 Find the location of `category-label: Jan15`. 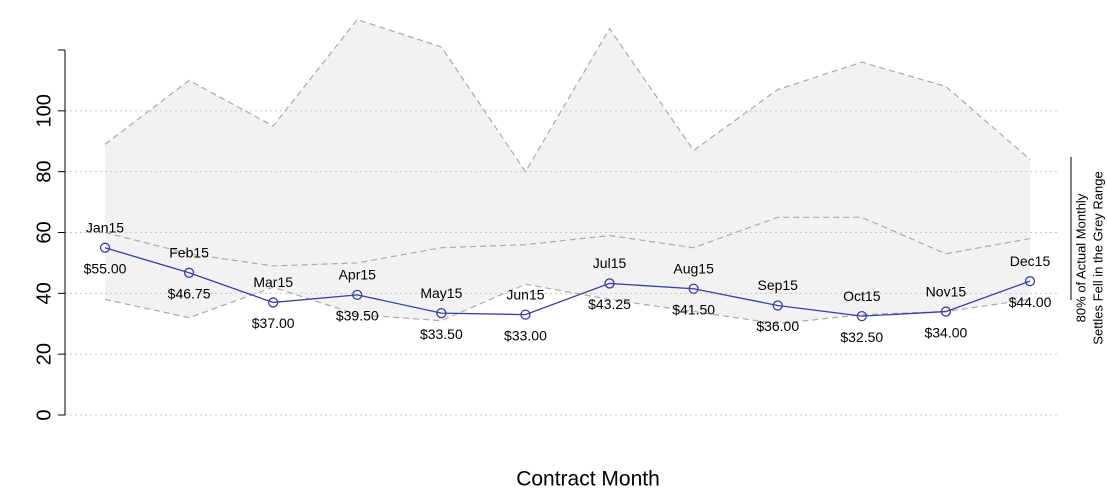

category-label: Jan15 is located at coordinates (105, 227).